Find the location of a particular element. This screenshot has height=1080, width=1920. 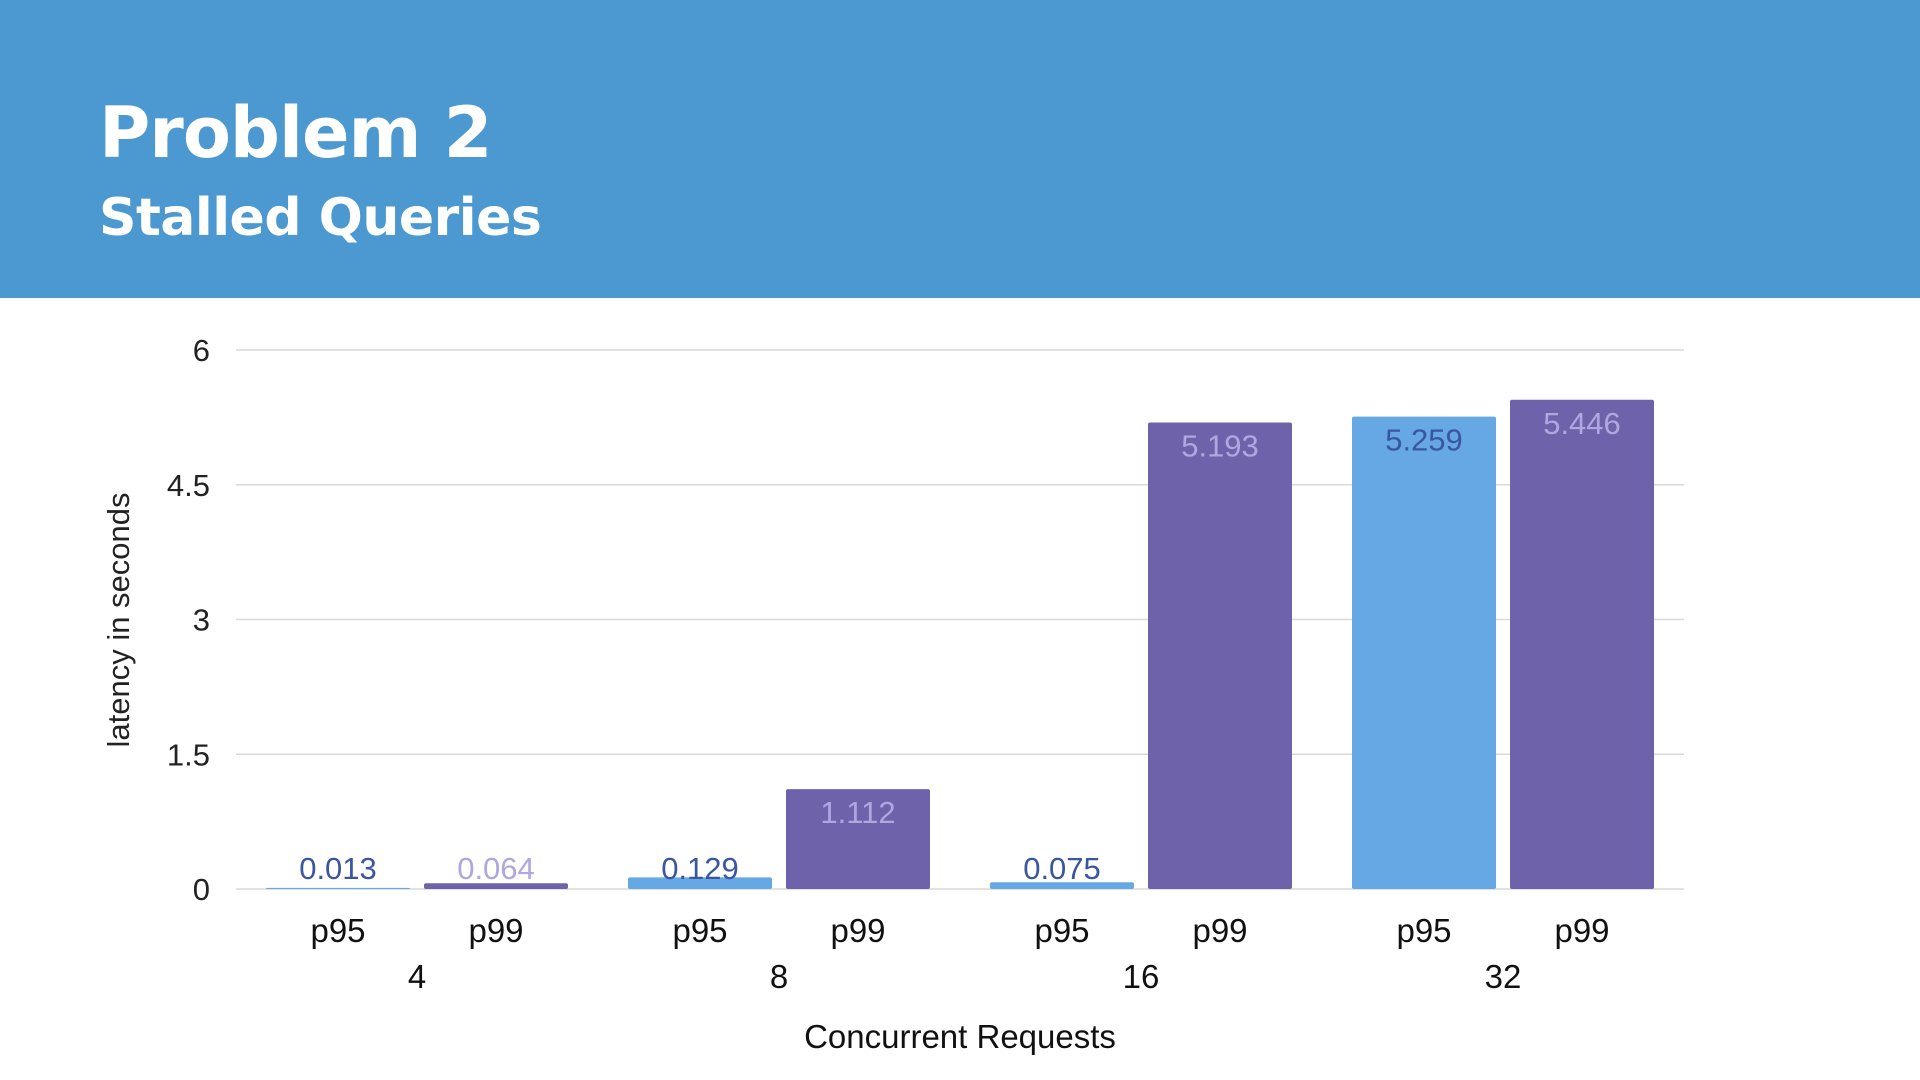

slide-title: Problem 2 is located at coordinates (296, 133).